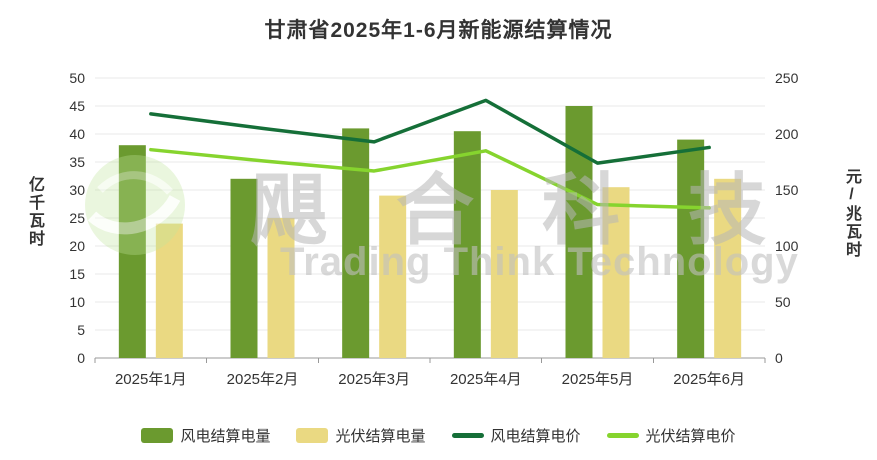  Describe the element at coordinates (438, 435) in the screenshot. I see `legend: 风电结算电量 光伏结算电量 风电结算电价 光伏结算电价` at that location.